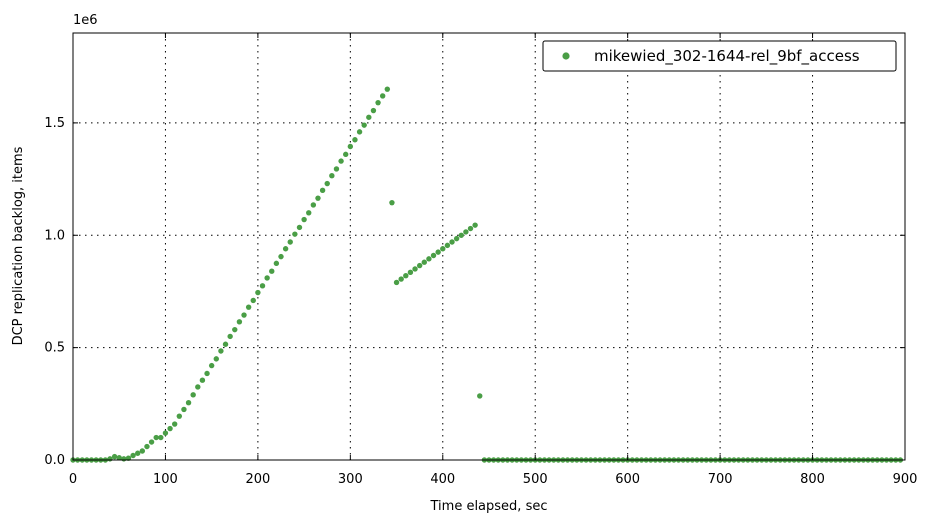  What do you see at coordinates (54, 348) in the screenshot?
I see `y-tick-label: 0.5` at bounding box center [54, 348].